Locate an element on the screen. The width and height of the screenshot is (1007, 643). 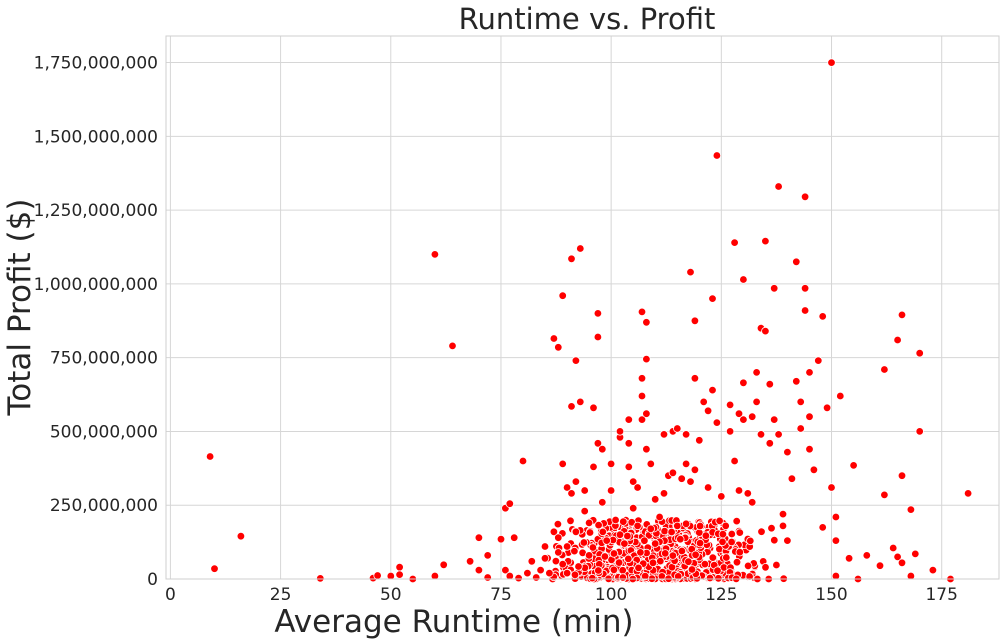
x-tick-label: 0 is located at coordinates (170, 595).